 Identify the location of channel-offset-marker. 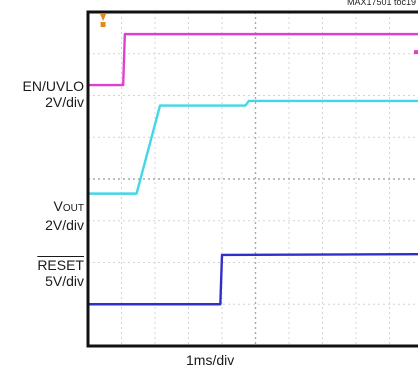
(416, 52).